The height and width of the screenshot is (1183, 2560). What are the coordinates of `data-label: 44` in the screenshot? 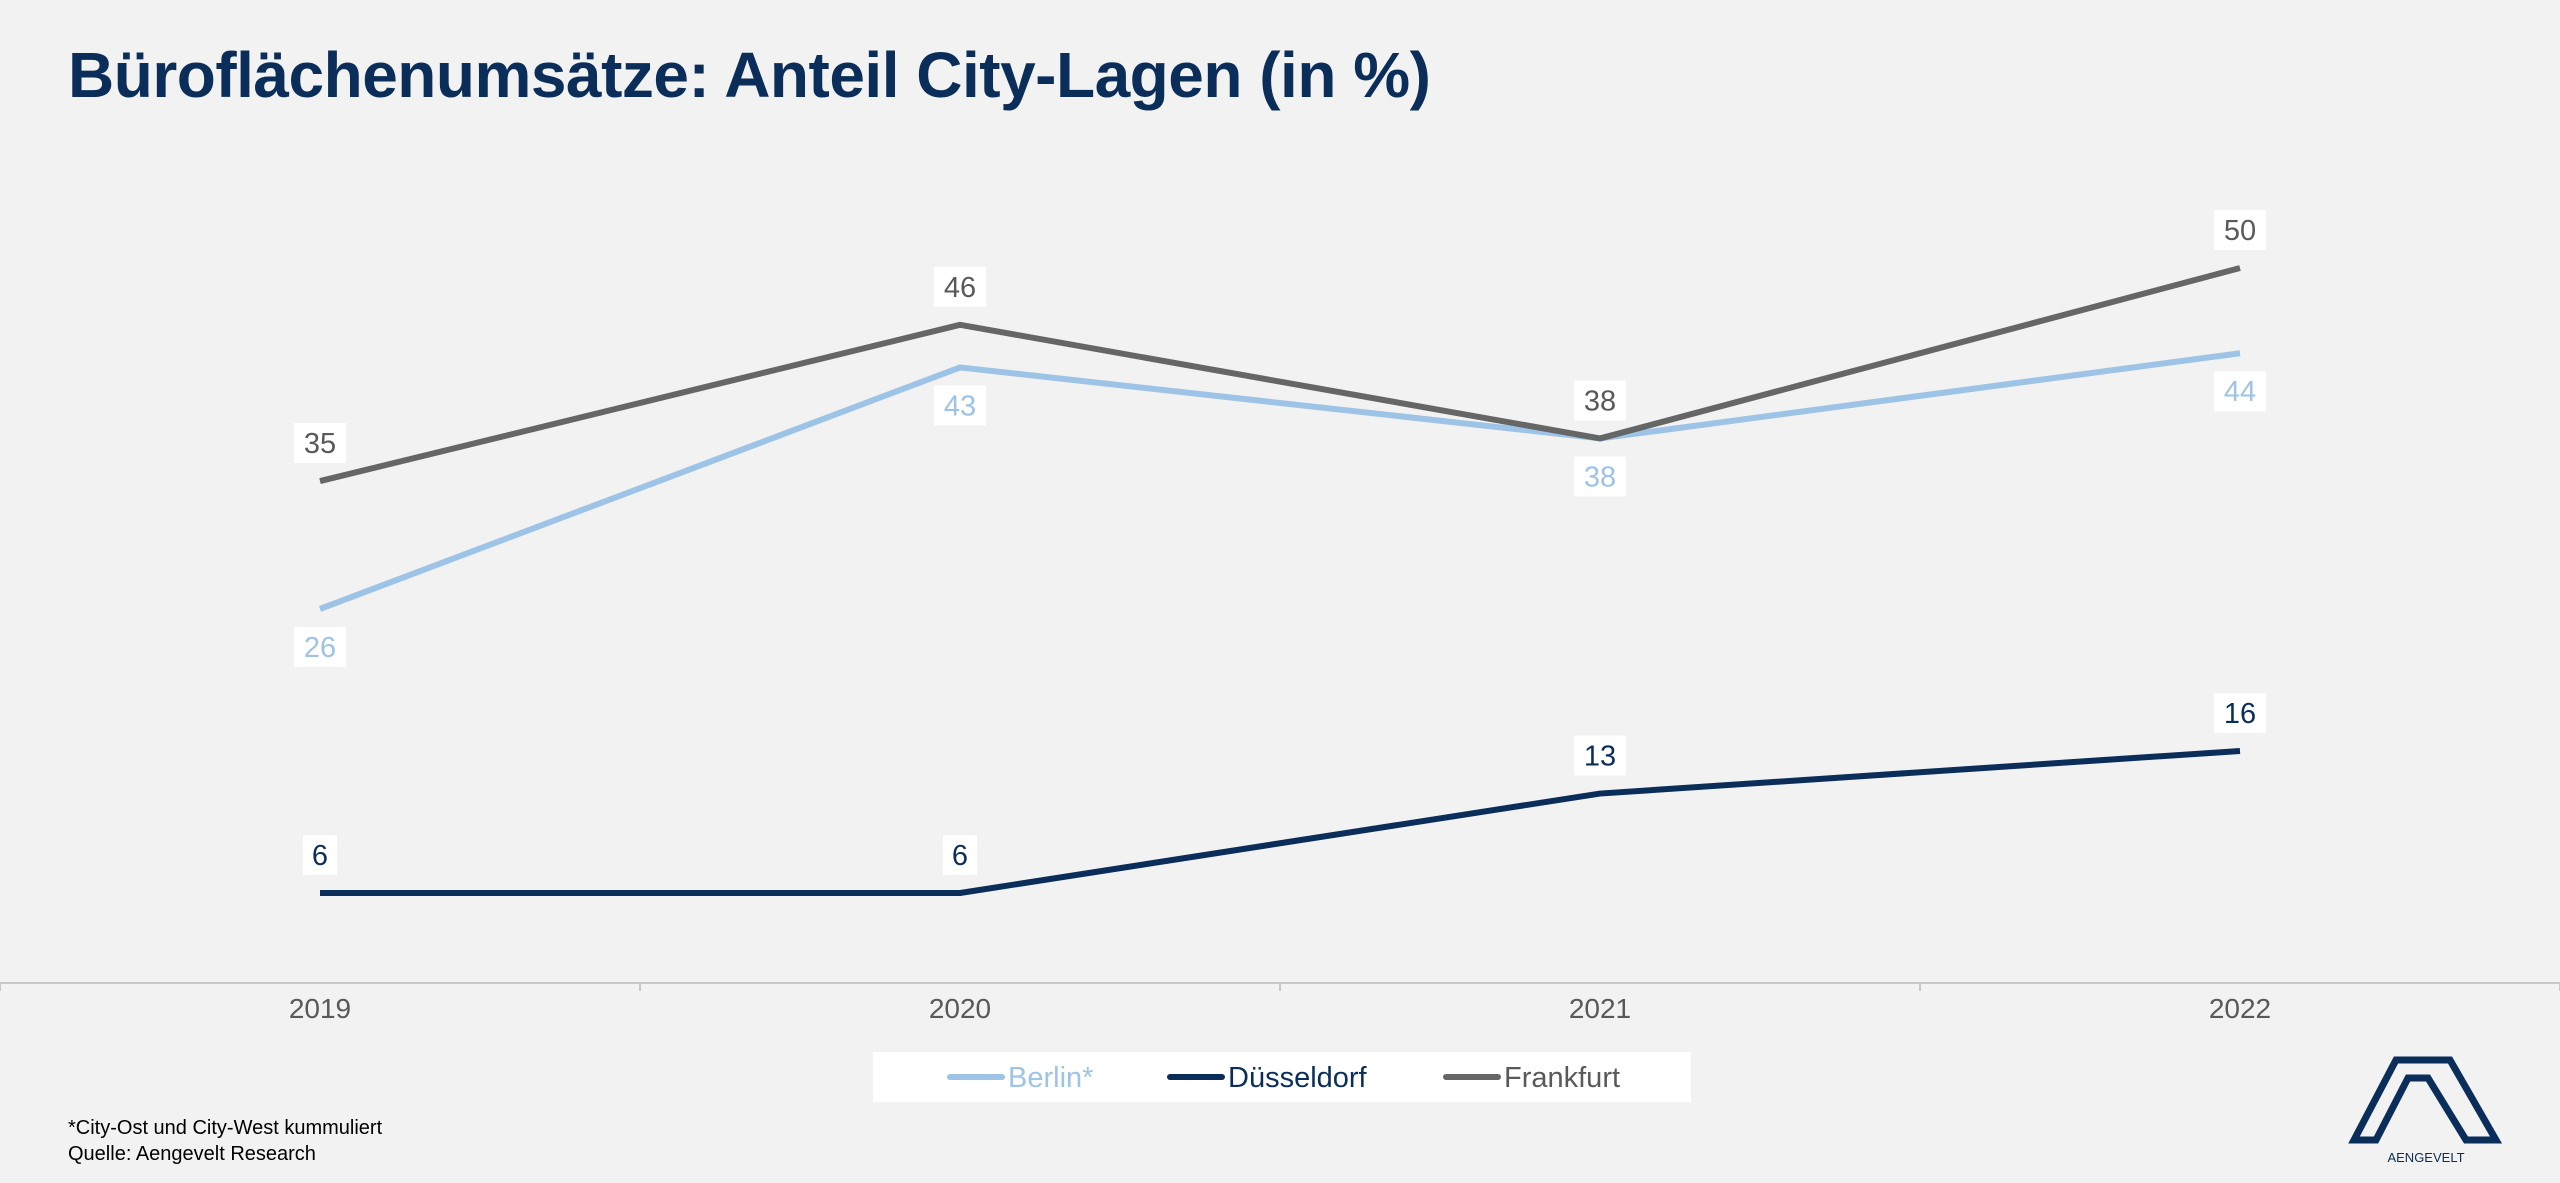 It's located at (2240, 392).